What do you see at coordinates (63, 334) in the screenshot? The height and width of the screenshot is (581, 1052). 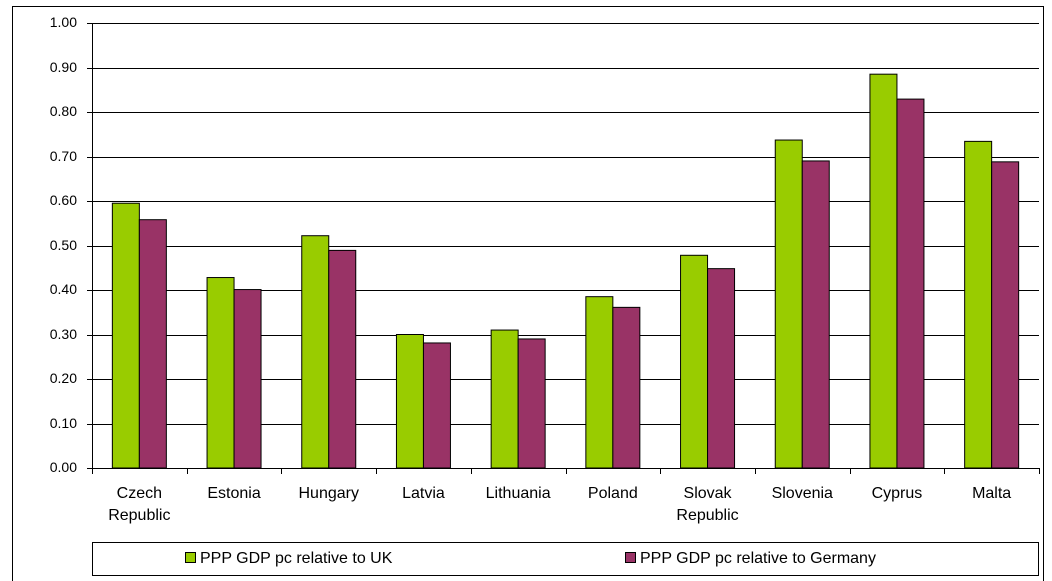 I see `y-tick-label: 0.30` at bounding box center [63, 334].